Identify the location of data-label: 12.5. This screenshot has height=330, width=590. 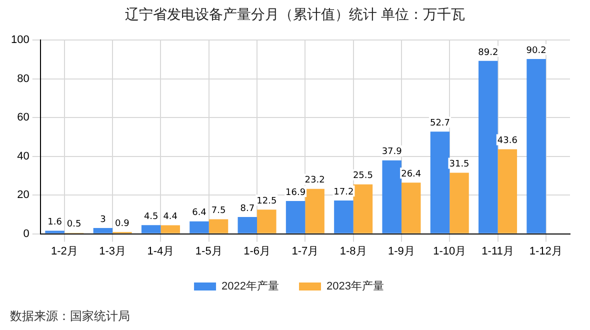
(266, 201).